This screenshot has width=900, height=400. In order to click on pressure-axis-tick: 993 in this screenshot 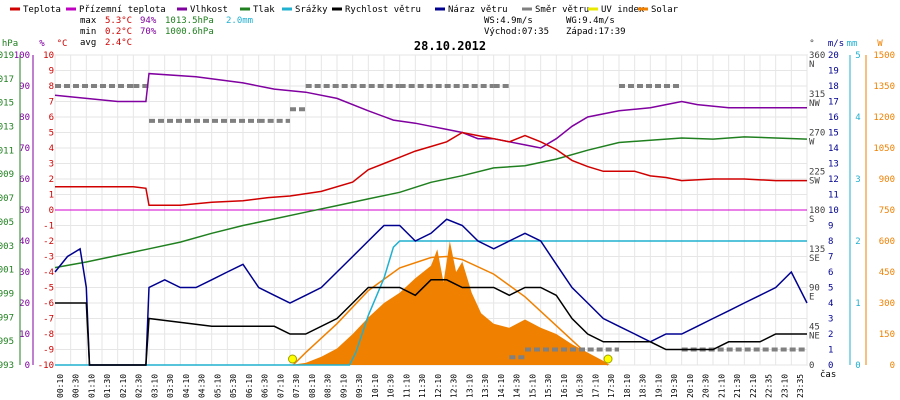, I will do `click(7, 366)`.